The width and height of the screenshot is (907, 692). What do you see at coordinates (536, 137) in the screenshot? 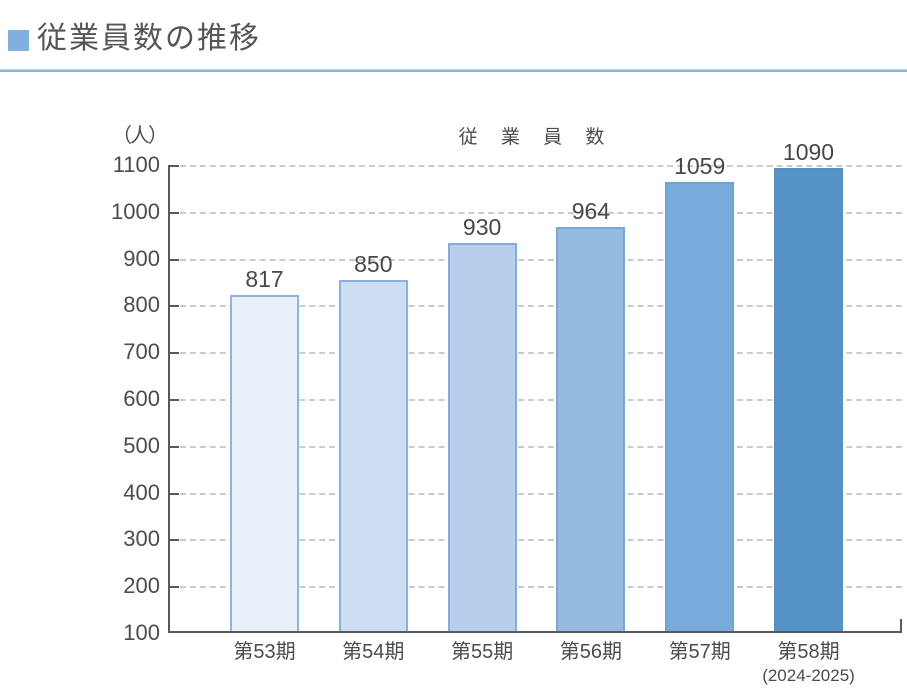
I see `chart-title: 従 業 員 数` at bounding box center [536, 137].